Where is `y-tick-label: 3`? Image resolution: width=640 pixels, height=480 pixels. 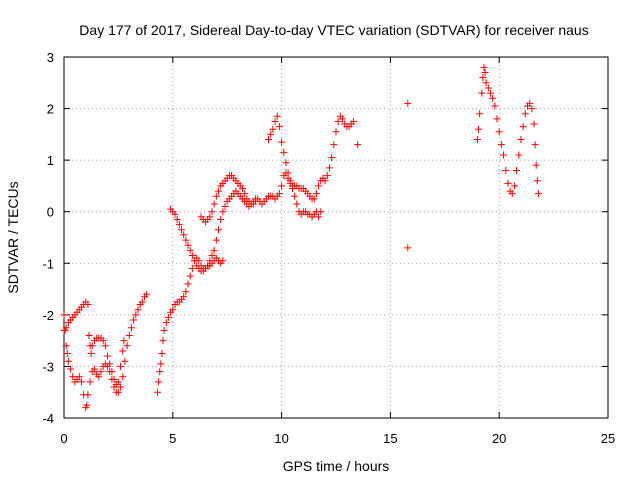
y-tick-label: 3 is located at coordinates (50, 57).